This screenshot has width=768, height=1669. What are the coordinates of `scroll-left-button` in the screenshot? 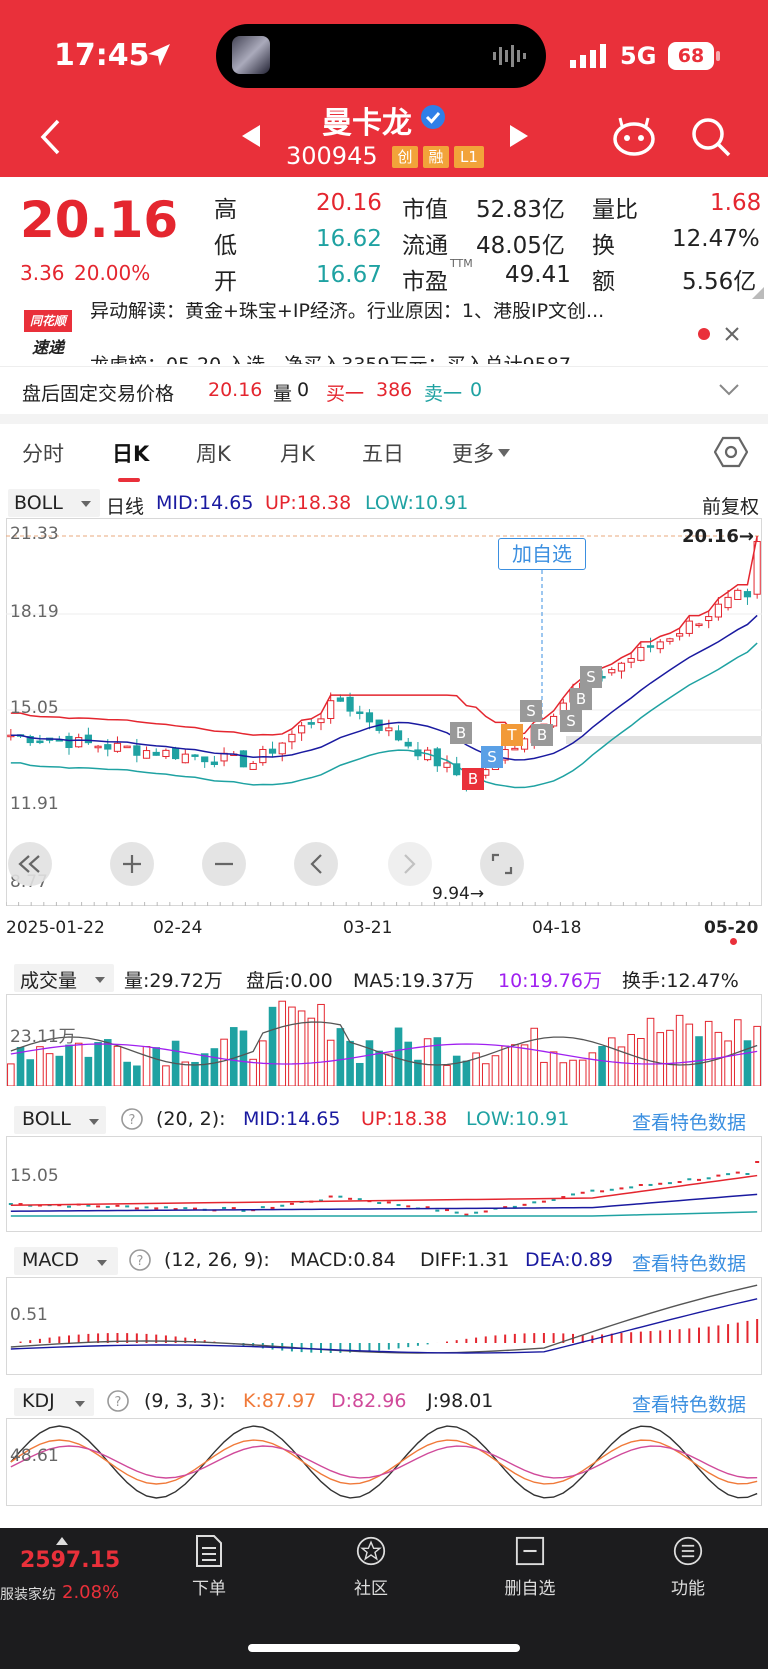 It's located at (316, 864).